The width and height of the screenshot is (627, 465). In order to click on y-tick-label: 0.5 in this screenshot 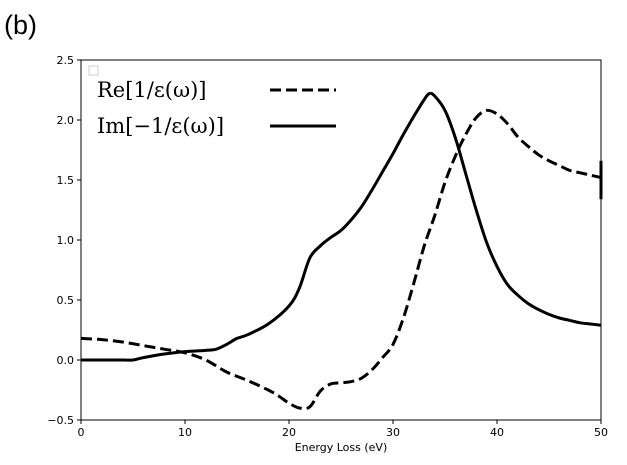, I will do `click(66, 300)`.